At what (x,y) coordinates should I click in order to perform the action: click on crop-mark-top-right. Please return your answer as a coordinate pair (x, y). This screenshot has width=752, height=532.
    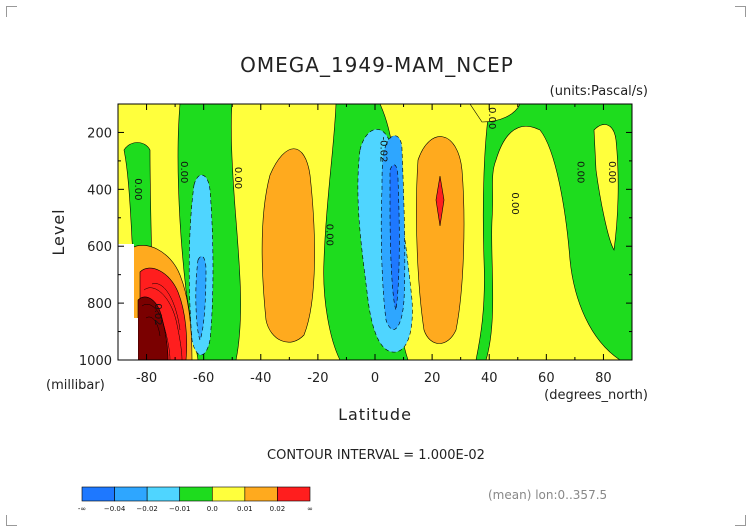
    Looking at the image, I should click on (740, 11).